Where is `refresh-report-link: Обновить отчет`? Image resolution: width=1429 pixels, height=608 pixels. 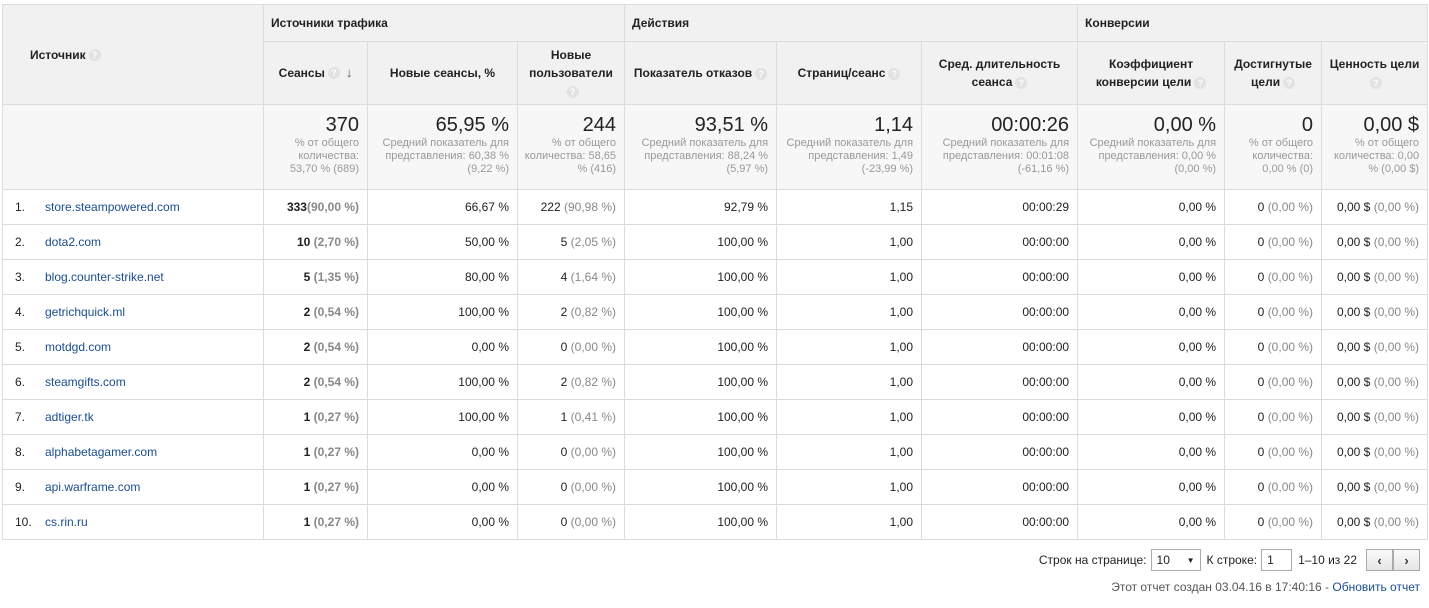
refresh-report-link: Обновить отчет is located at coordinates (1376, 587).